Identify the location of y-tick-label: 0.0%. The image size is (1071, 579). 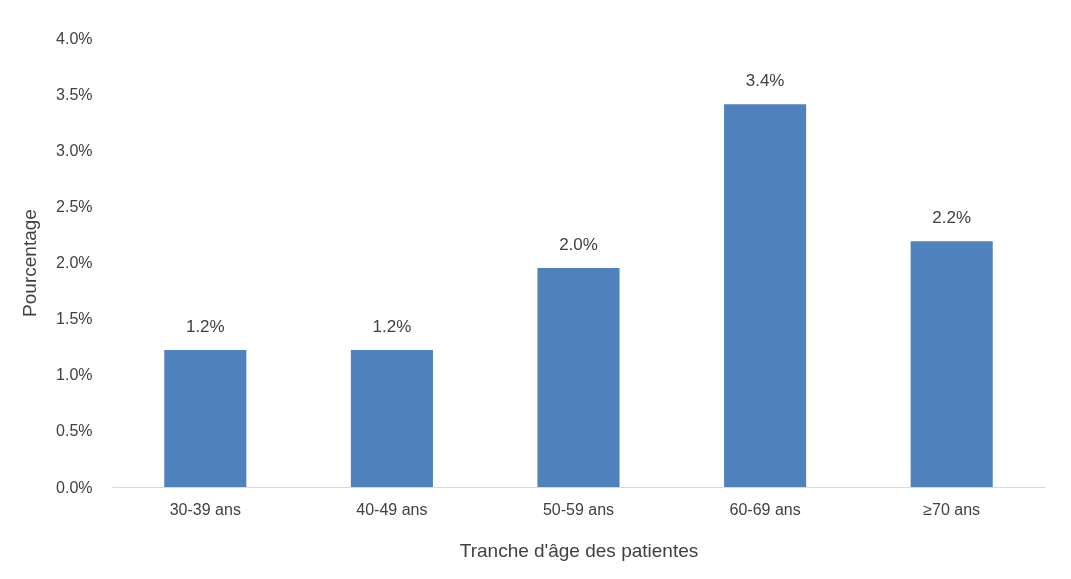
(74, 487).